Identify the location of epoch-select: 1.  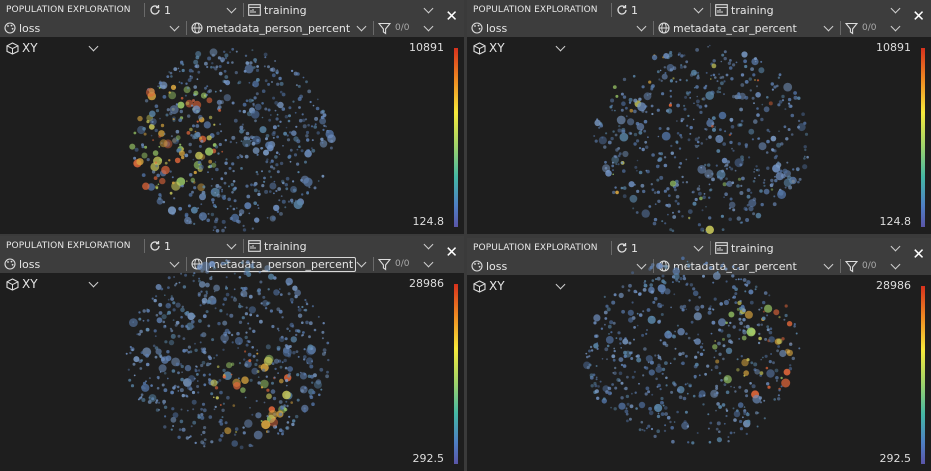
(661, 248).